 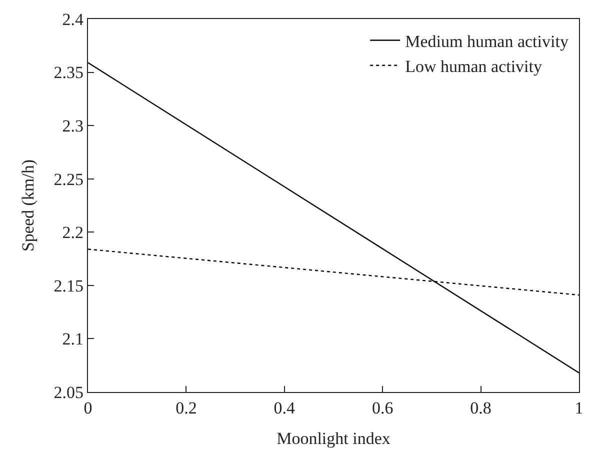 What do you see at coordinates (285, 408) in the screenshot?
I see `x-tick-label: 0.4` at bounding box center [285, 408].